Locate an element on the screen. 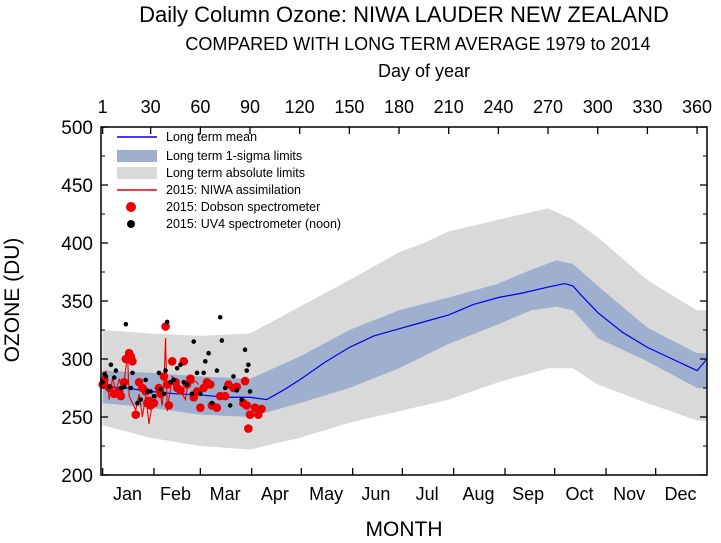  month-label: Apr is located at coordinates (275, 494).